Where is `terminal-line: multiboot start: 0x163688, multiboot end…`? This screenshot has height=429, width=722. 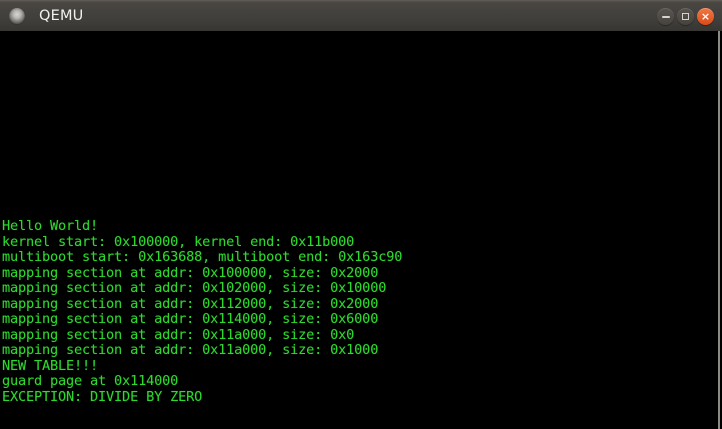
terminal-line: multiboot start: 0x163688, multiboot end… is located at coordinates (202, 257).